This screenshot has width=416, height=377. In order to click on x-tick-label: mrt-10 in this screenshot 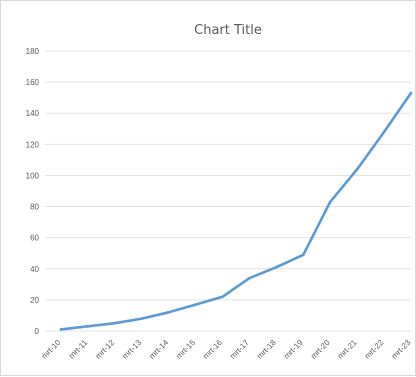, I will do `click(51, 349)`.